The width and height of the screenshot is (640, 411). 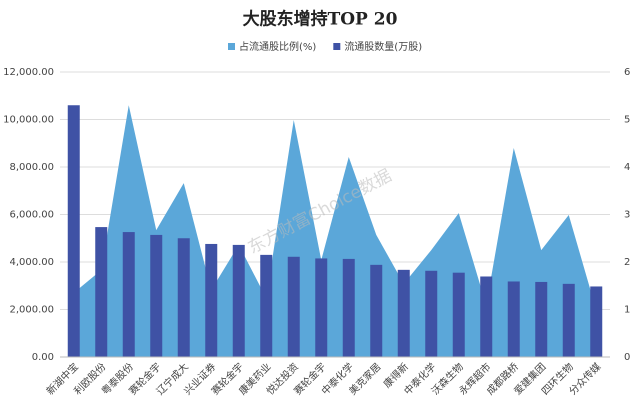 What do you see at coordinates (627, 167) in the screenshot?
I see `y2-tick-label: 4` at bounding box center [627, 167].